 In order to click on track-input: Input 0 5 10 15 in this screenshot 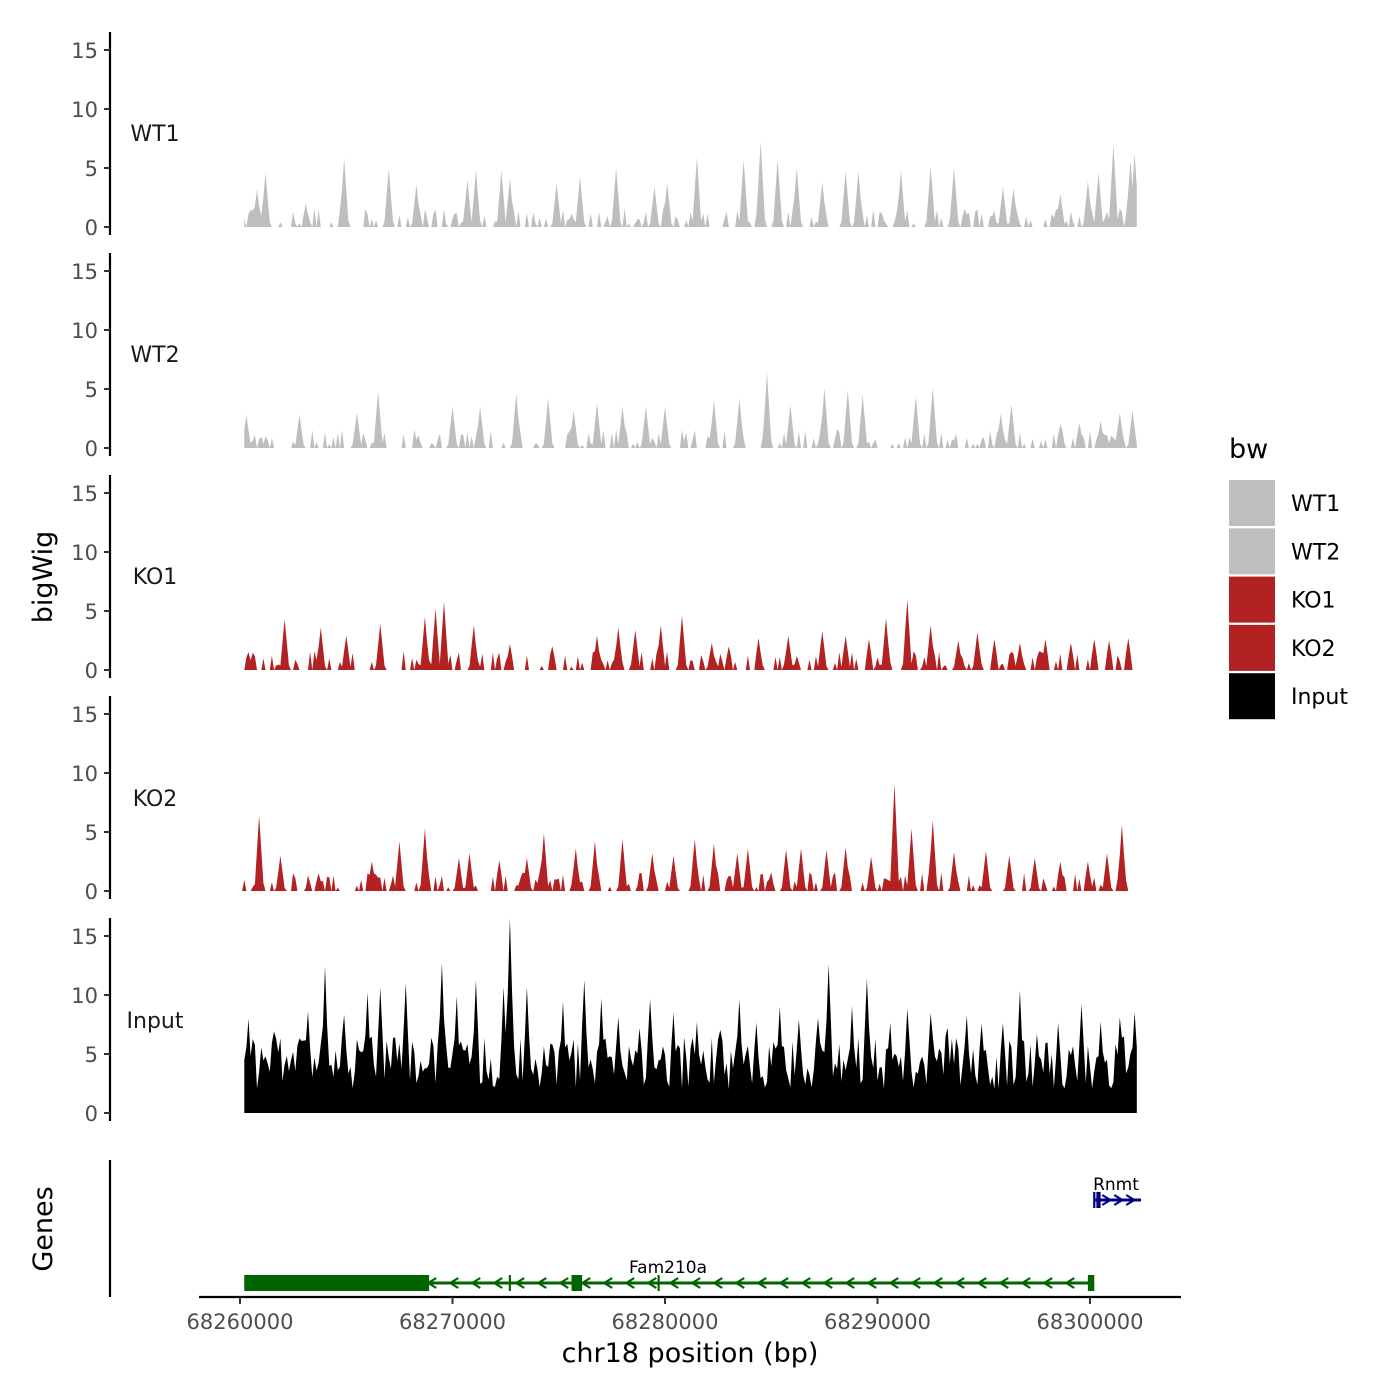, I will do `click(604, 1021)`.